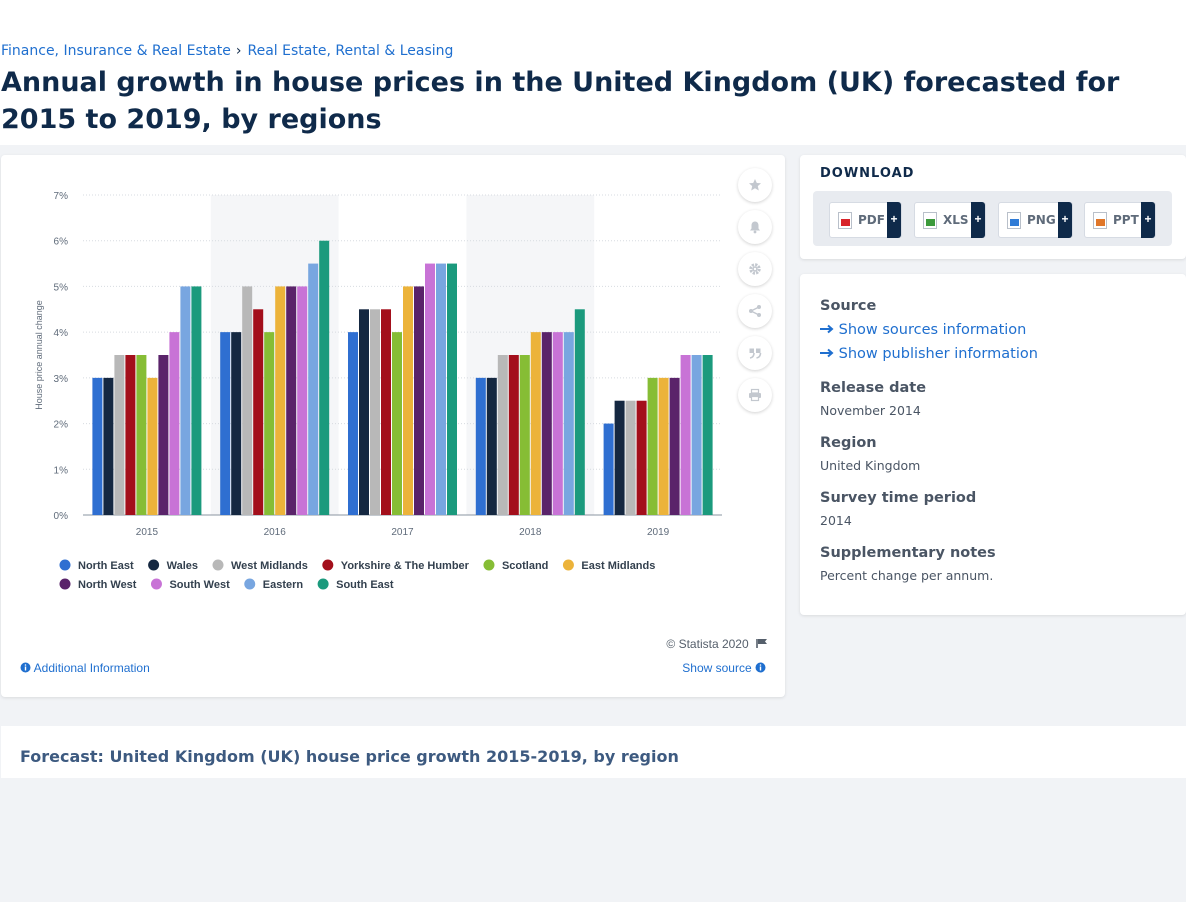  I want to click on y-tick-label: 0%, so click(61, 516).